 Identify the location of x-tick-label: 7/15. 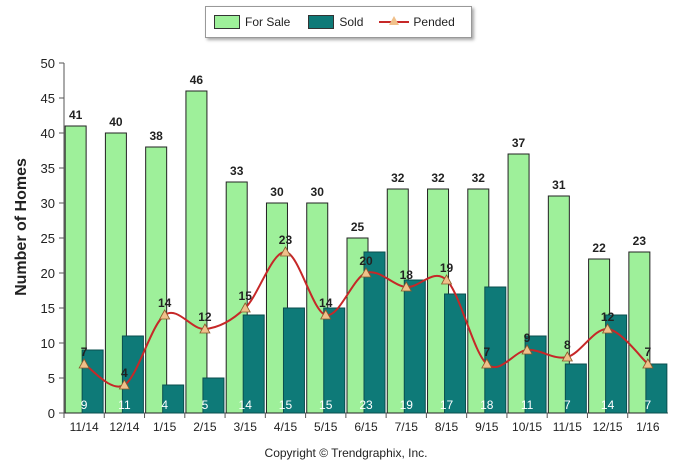
(407, 427).